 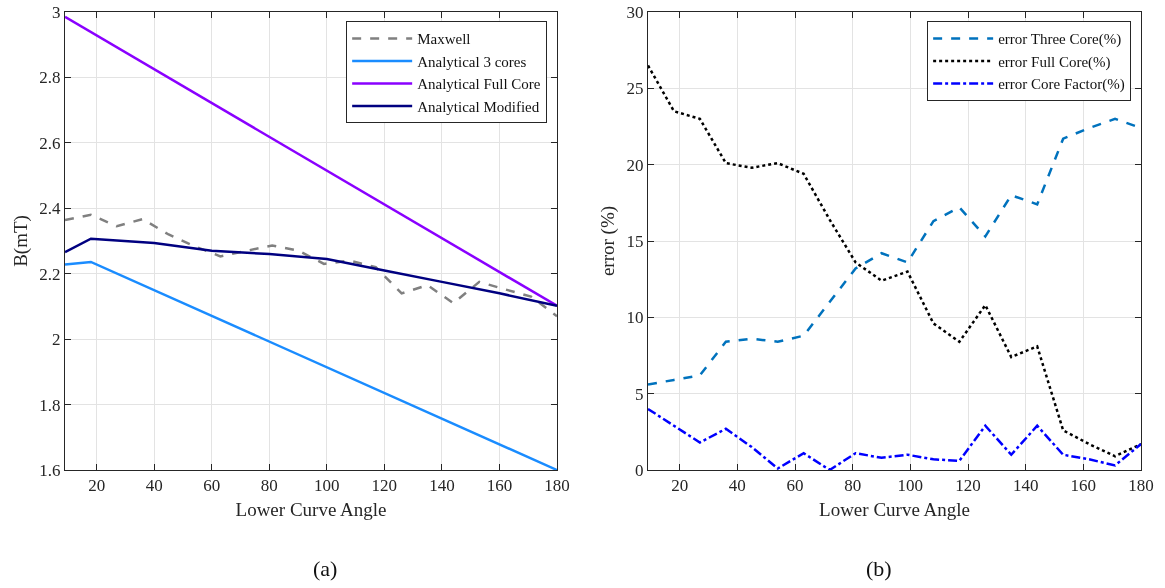 What do you see at coordinates (50, 470) in the screenshot?
I see `y-tick-label: 1.6` at bounding box center [50, 470].